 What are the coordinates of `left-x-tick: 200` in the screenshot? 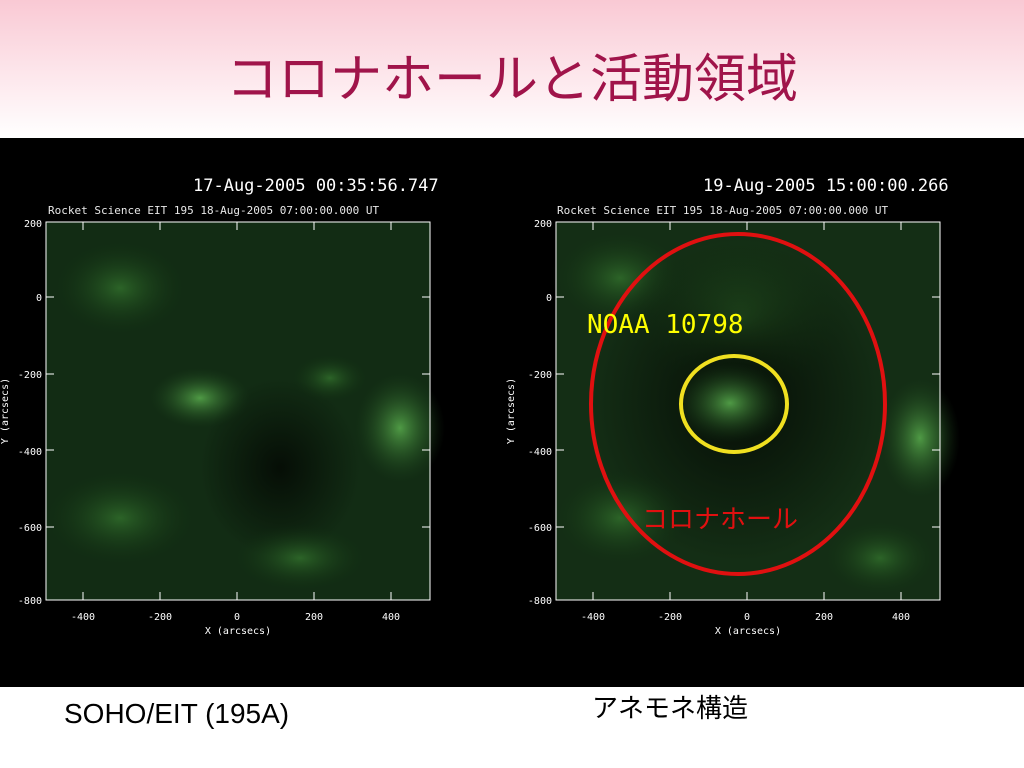 It's located at (314, 617).